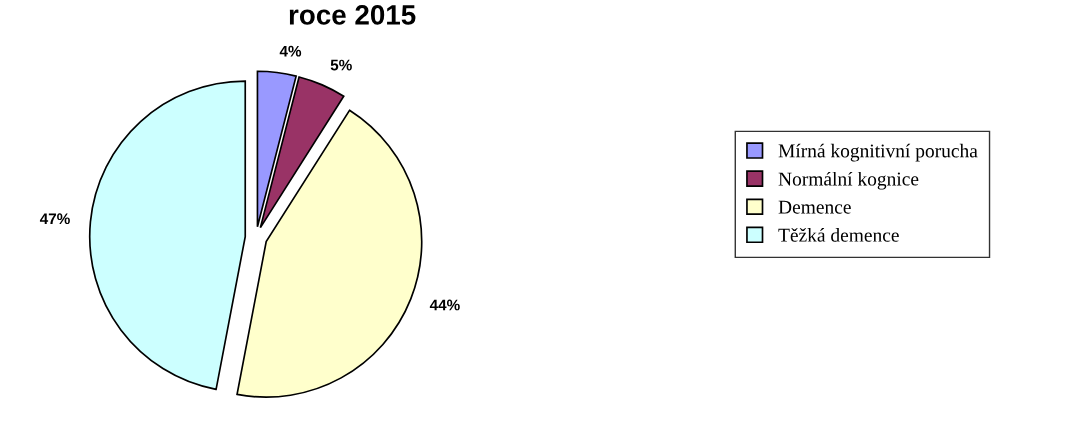  I want to click on data-label: 44%, so click(444, 305).